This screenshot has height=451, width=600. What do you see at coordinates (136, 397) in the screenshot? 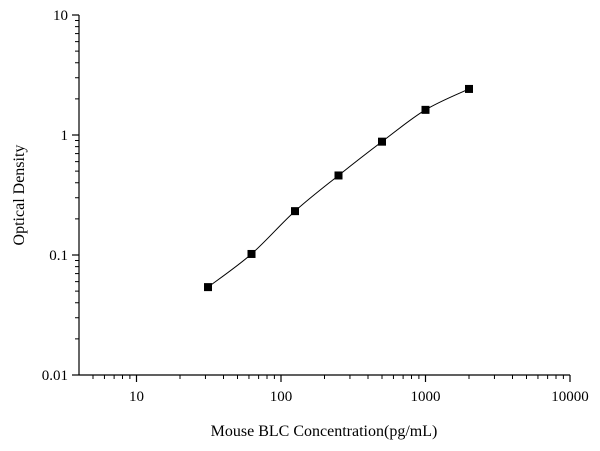
I see `x-tick-label: 10` at bounding box center [136, 397].